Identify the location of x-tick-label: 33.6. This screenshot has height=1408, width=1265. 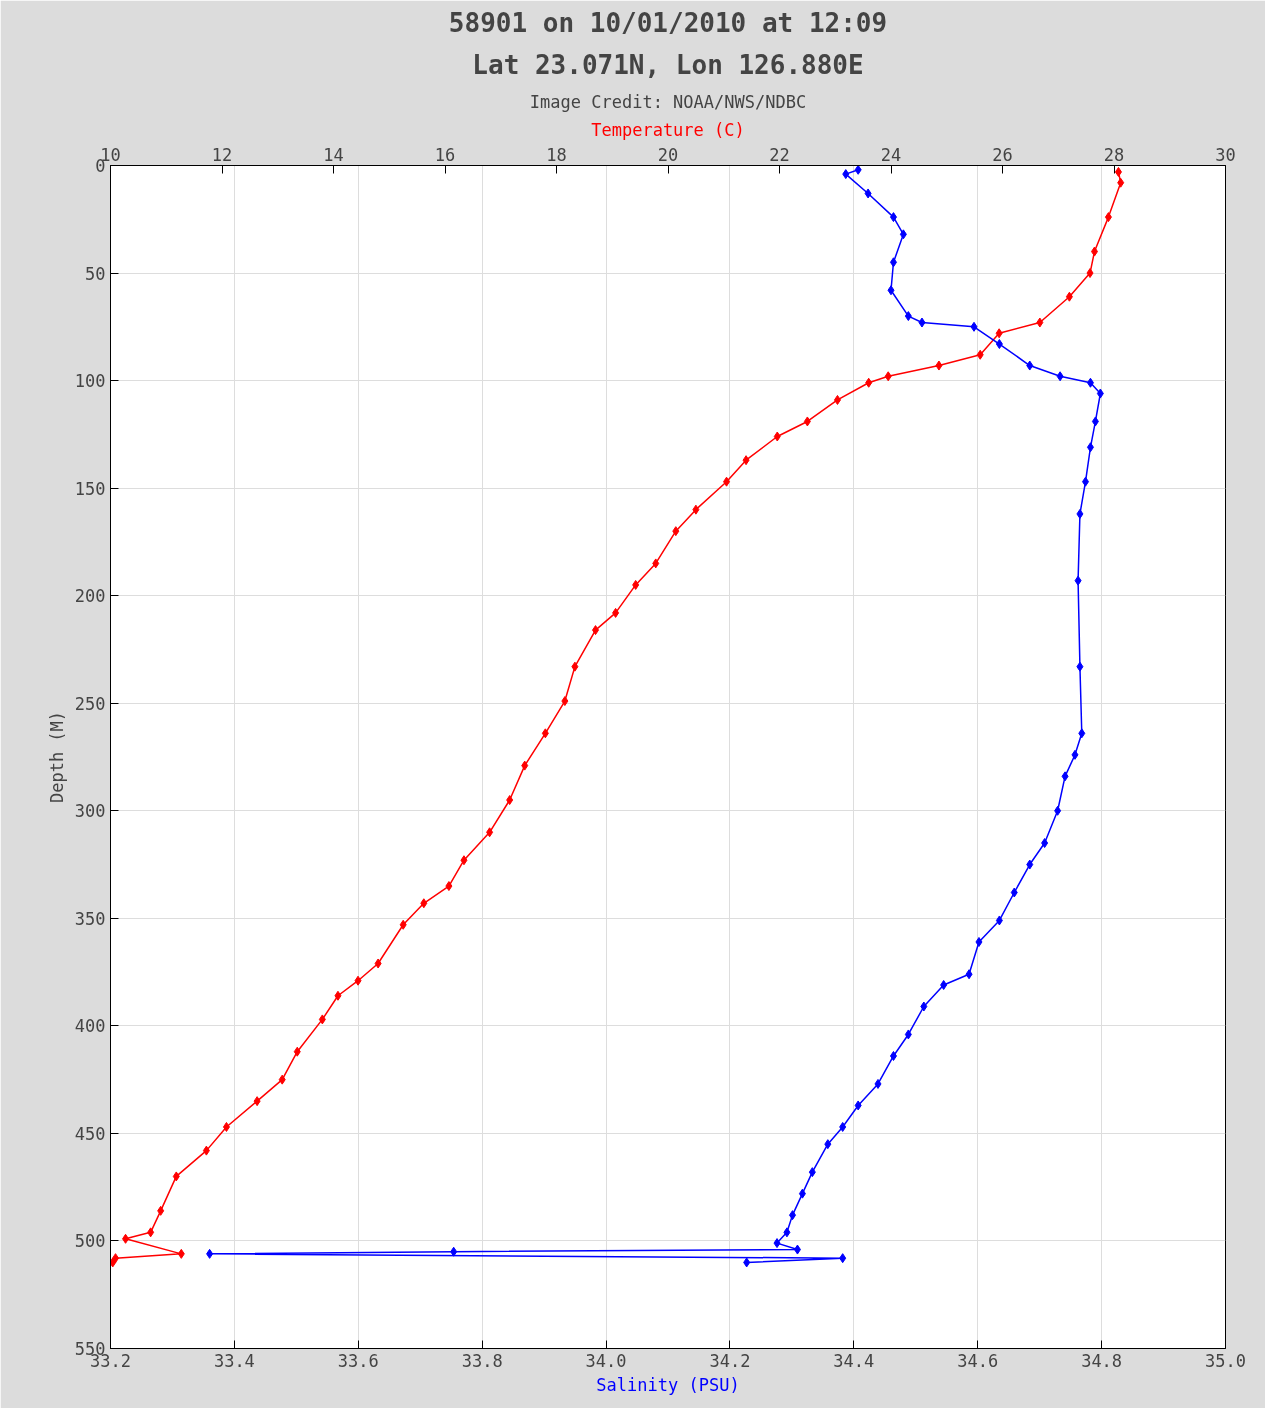
(358, 1360).